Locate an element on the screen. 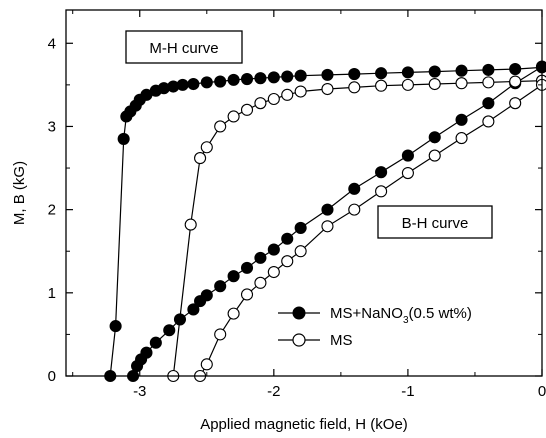 The image size is (546, 438). x-tick-label: 0 is located at coordinates (542, 391).